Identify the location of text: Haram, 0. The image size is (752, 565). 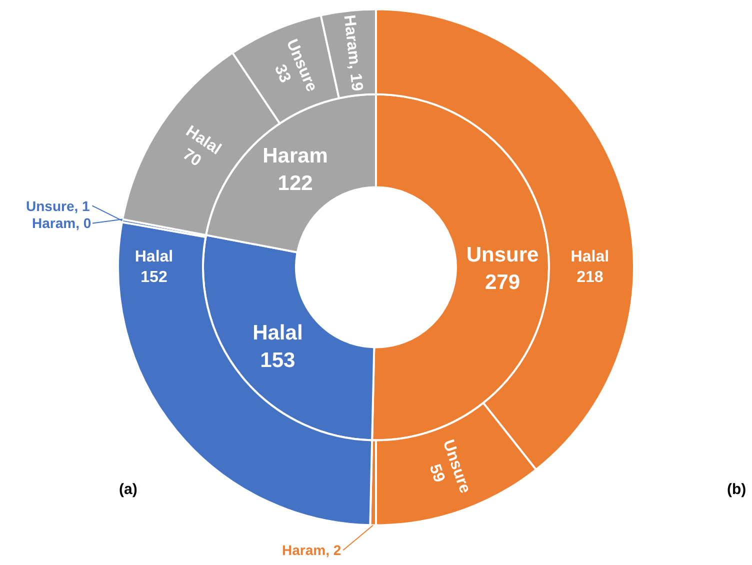
(62, 223).